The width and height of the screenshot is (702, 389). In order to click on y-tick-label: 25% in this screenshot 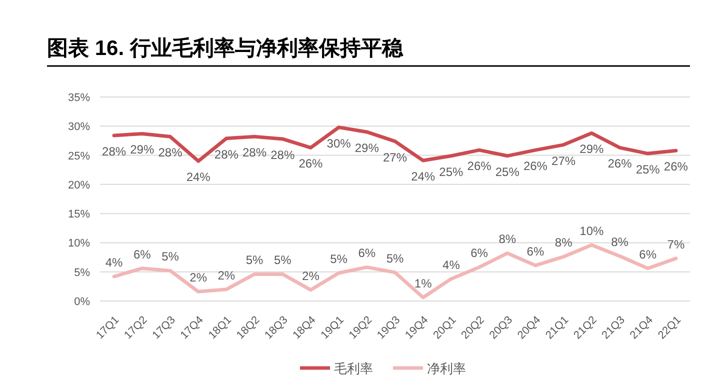, I will do `click(79, 156)`.